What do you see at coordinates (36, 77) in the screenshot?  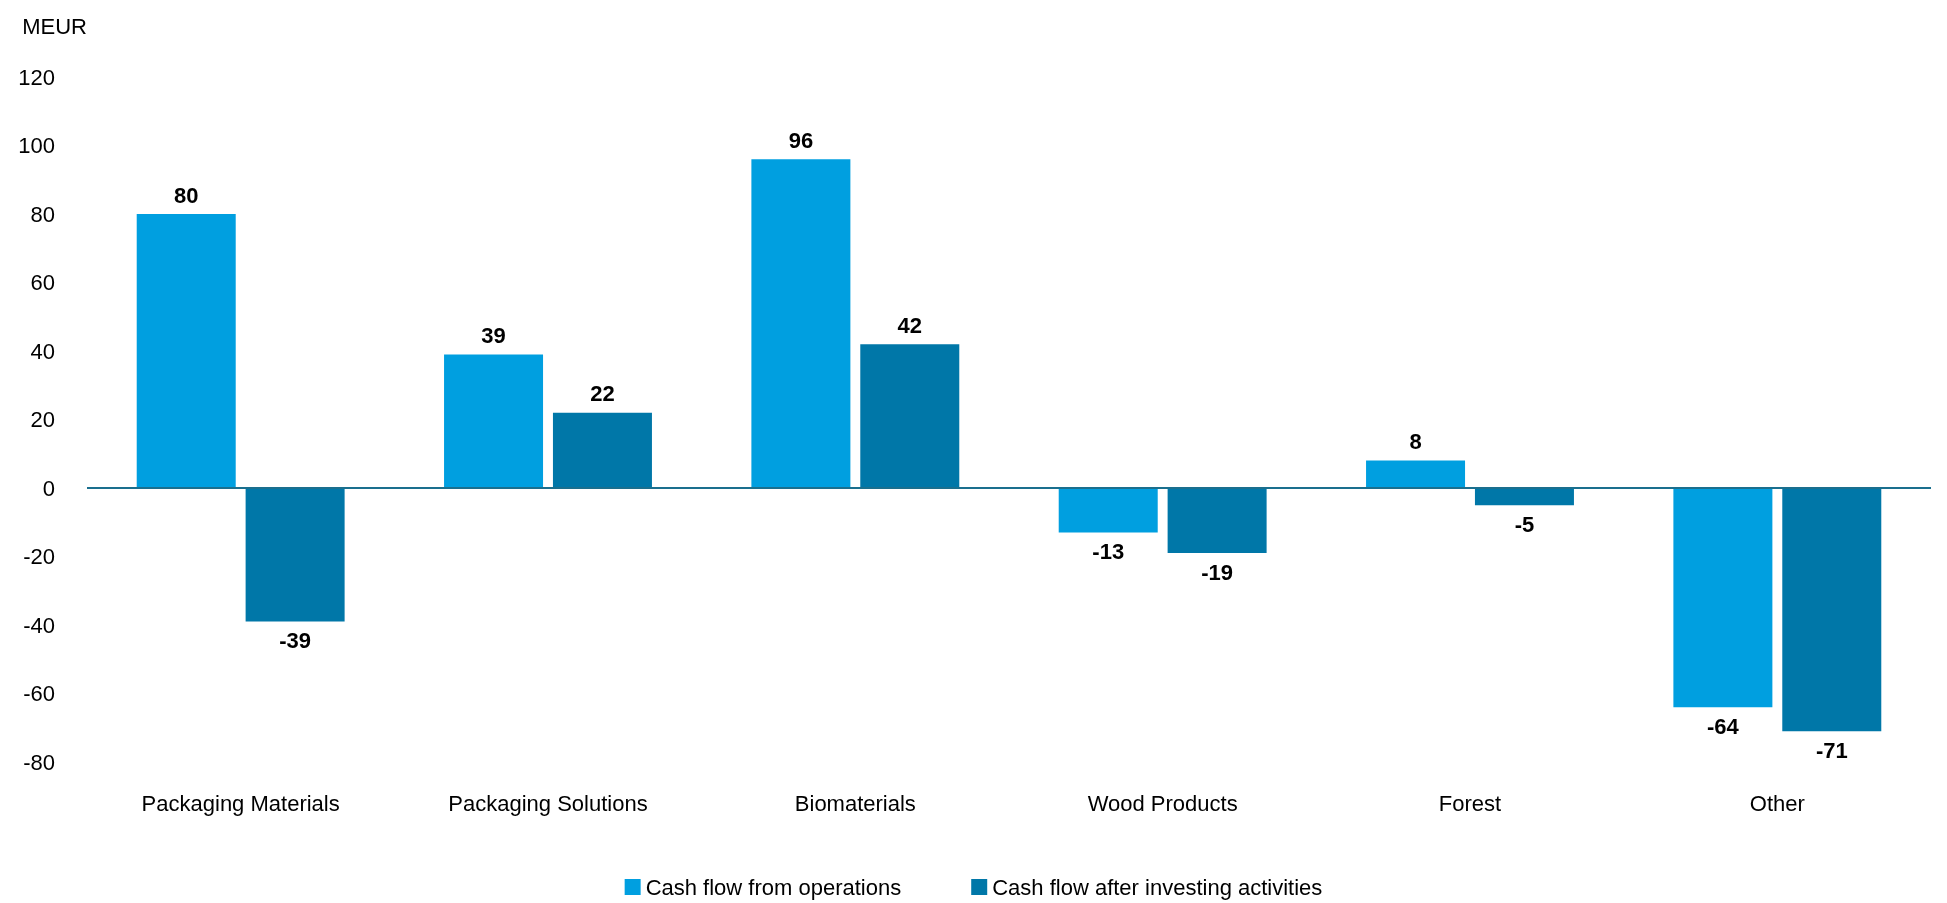 I see `y-tick-label: 120` at bounding box center [36, 77].